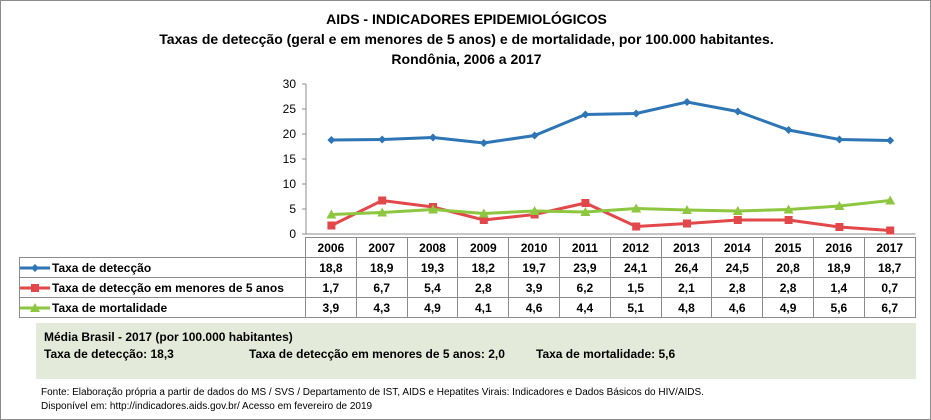 This screenshot has width=931, height=420. What do you see at coordinates (686, 267) in the screenshot?
I see `data-label: 26,4` at bounding box center [686, 267].